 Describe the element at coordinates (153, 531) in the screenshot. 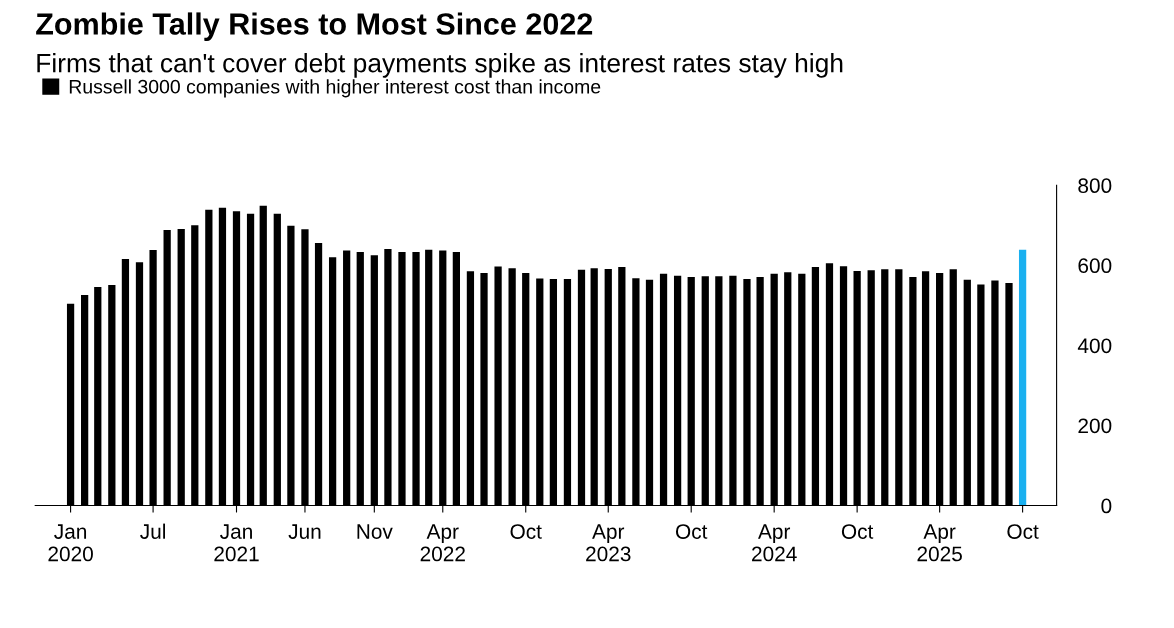

I see `x-tick-label: Jul` at that location.